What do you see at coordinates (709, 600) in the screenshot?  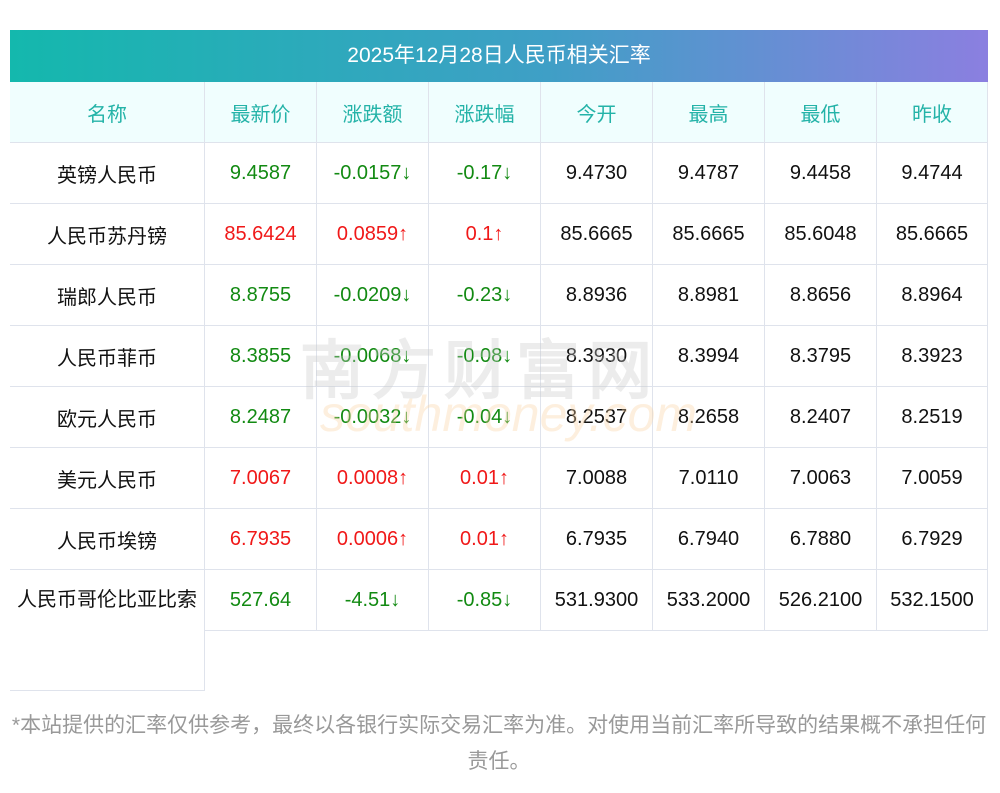 I see `high-cell: 533.2000` at bounding box center [709, 600].